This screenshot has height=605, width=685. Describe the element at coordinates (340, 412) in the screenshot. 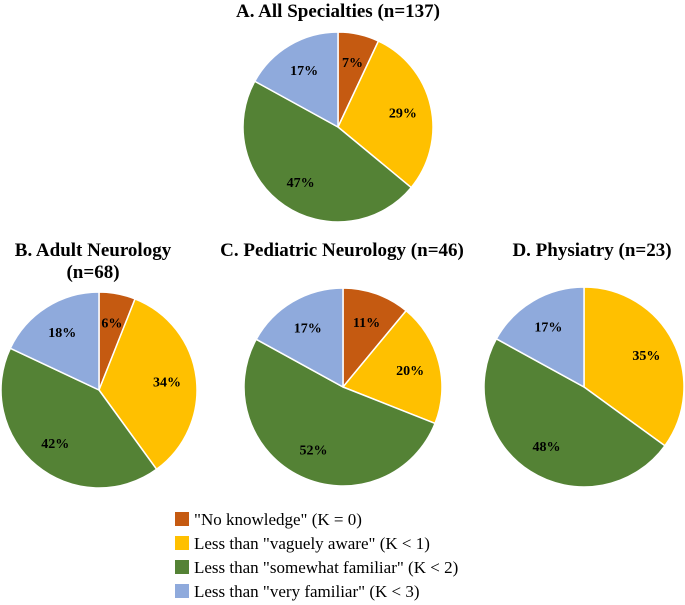

I see `pie-c-slice-somewhat-familiar` at that location.